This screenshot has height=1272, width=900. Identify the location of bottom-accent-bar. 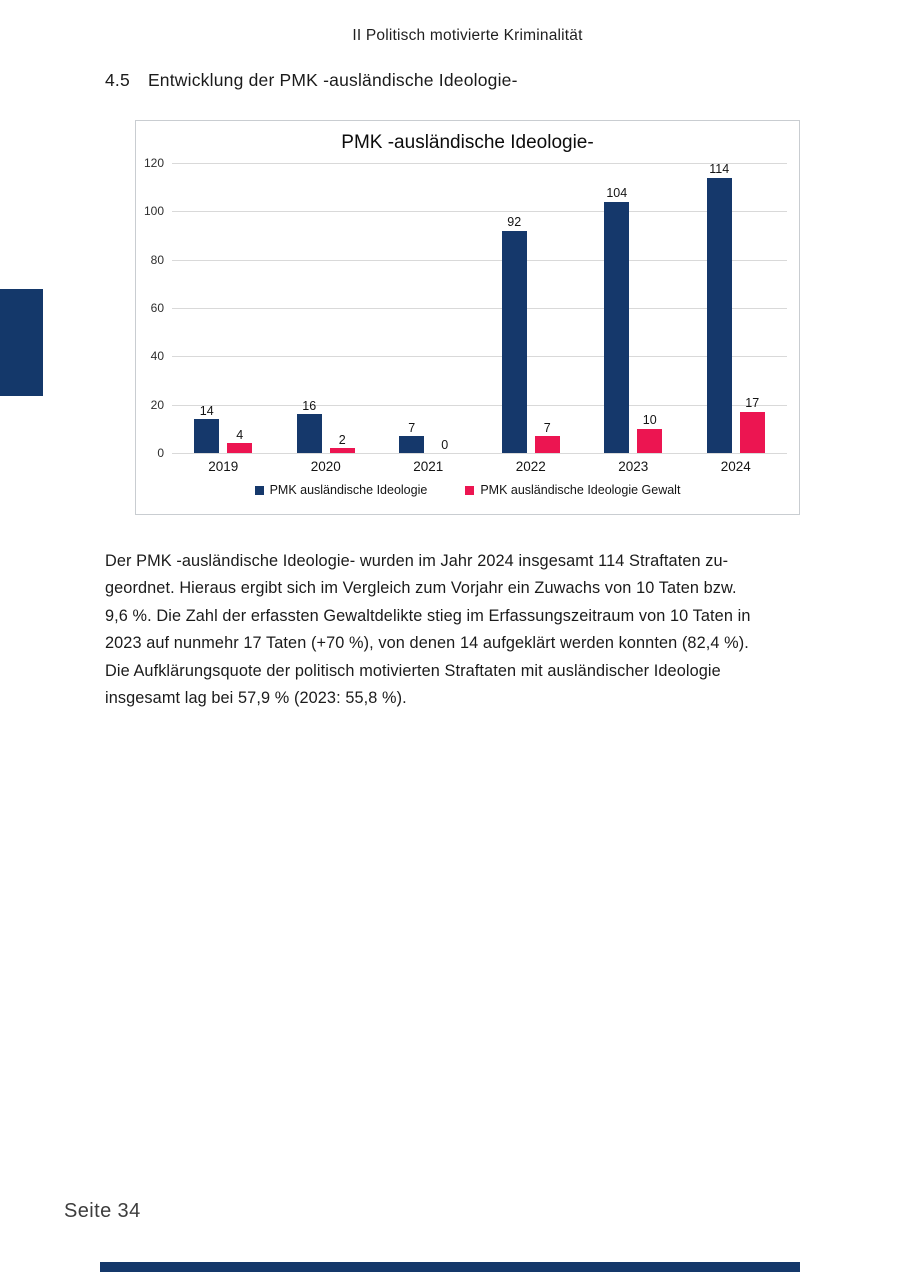
(450, 1267).